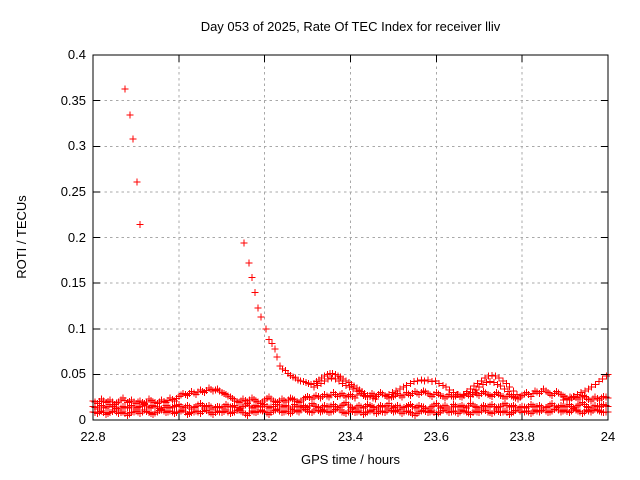 Image resolution: width=640 pixels, height=480 pixels. Describe the element at coordinates (82, 419) in the screenshot. I see `y-tick-label: 0` at that location.